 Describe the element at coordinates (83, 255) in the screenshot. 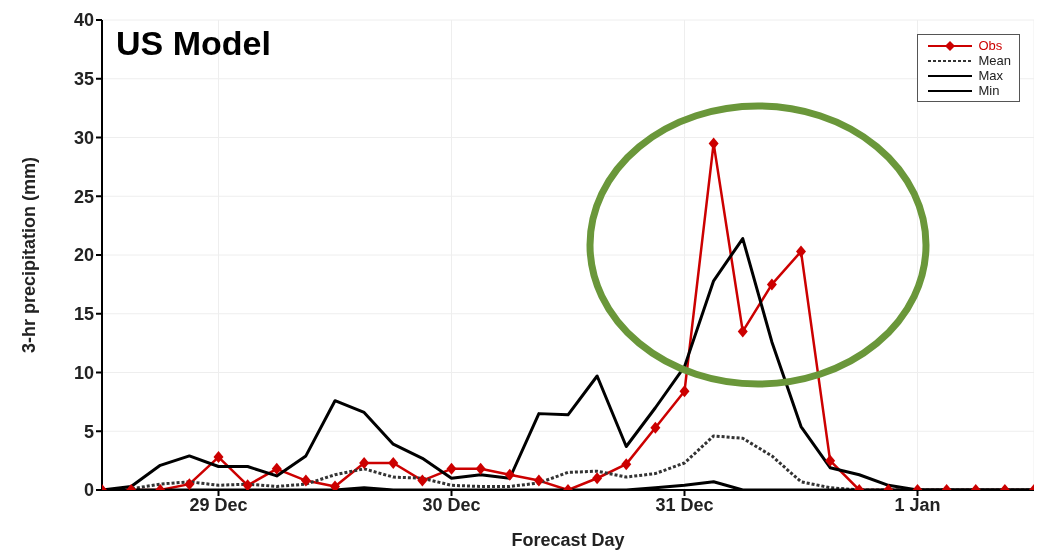

I see `y-tick-label: 20` at that location.